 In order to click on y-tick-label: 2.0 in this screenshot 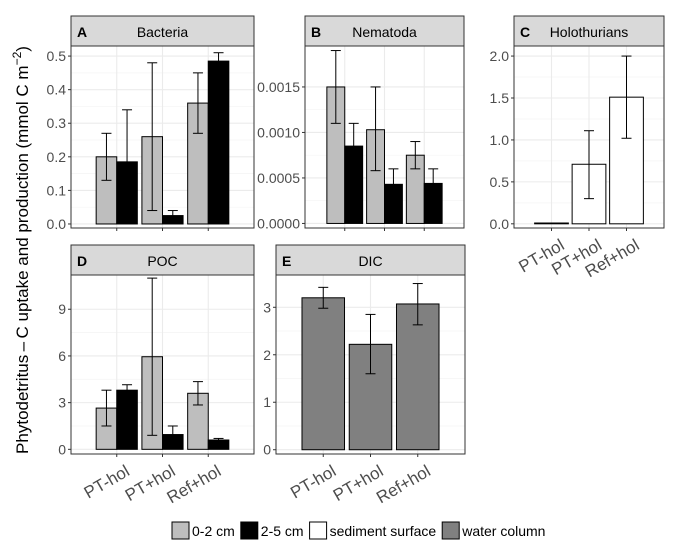, I will do `click(500, 56)`.